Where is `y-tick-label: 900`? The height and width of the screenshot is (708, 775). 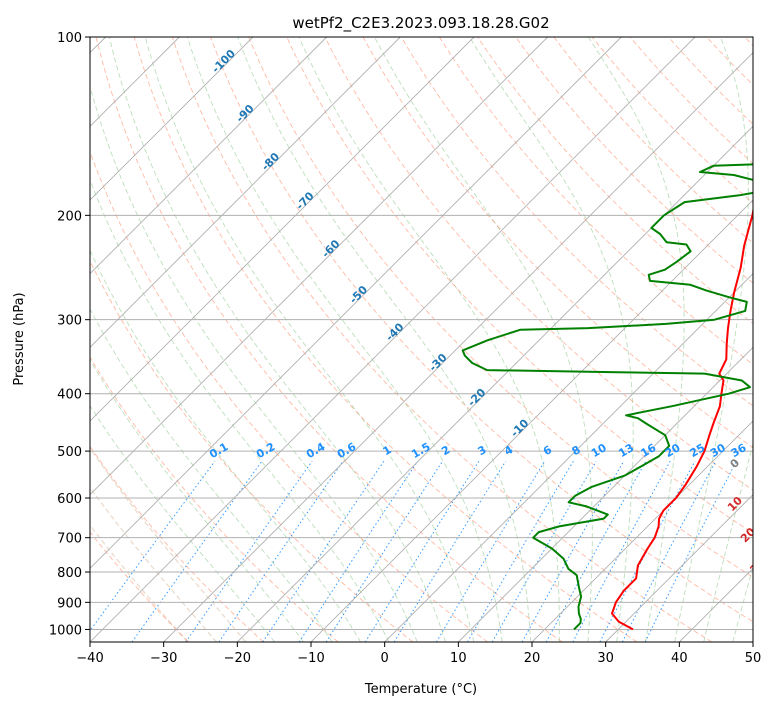 y-tick-label: 900 is located at coordinates (69, 603).